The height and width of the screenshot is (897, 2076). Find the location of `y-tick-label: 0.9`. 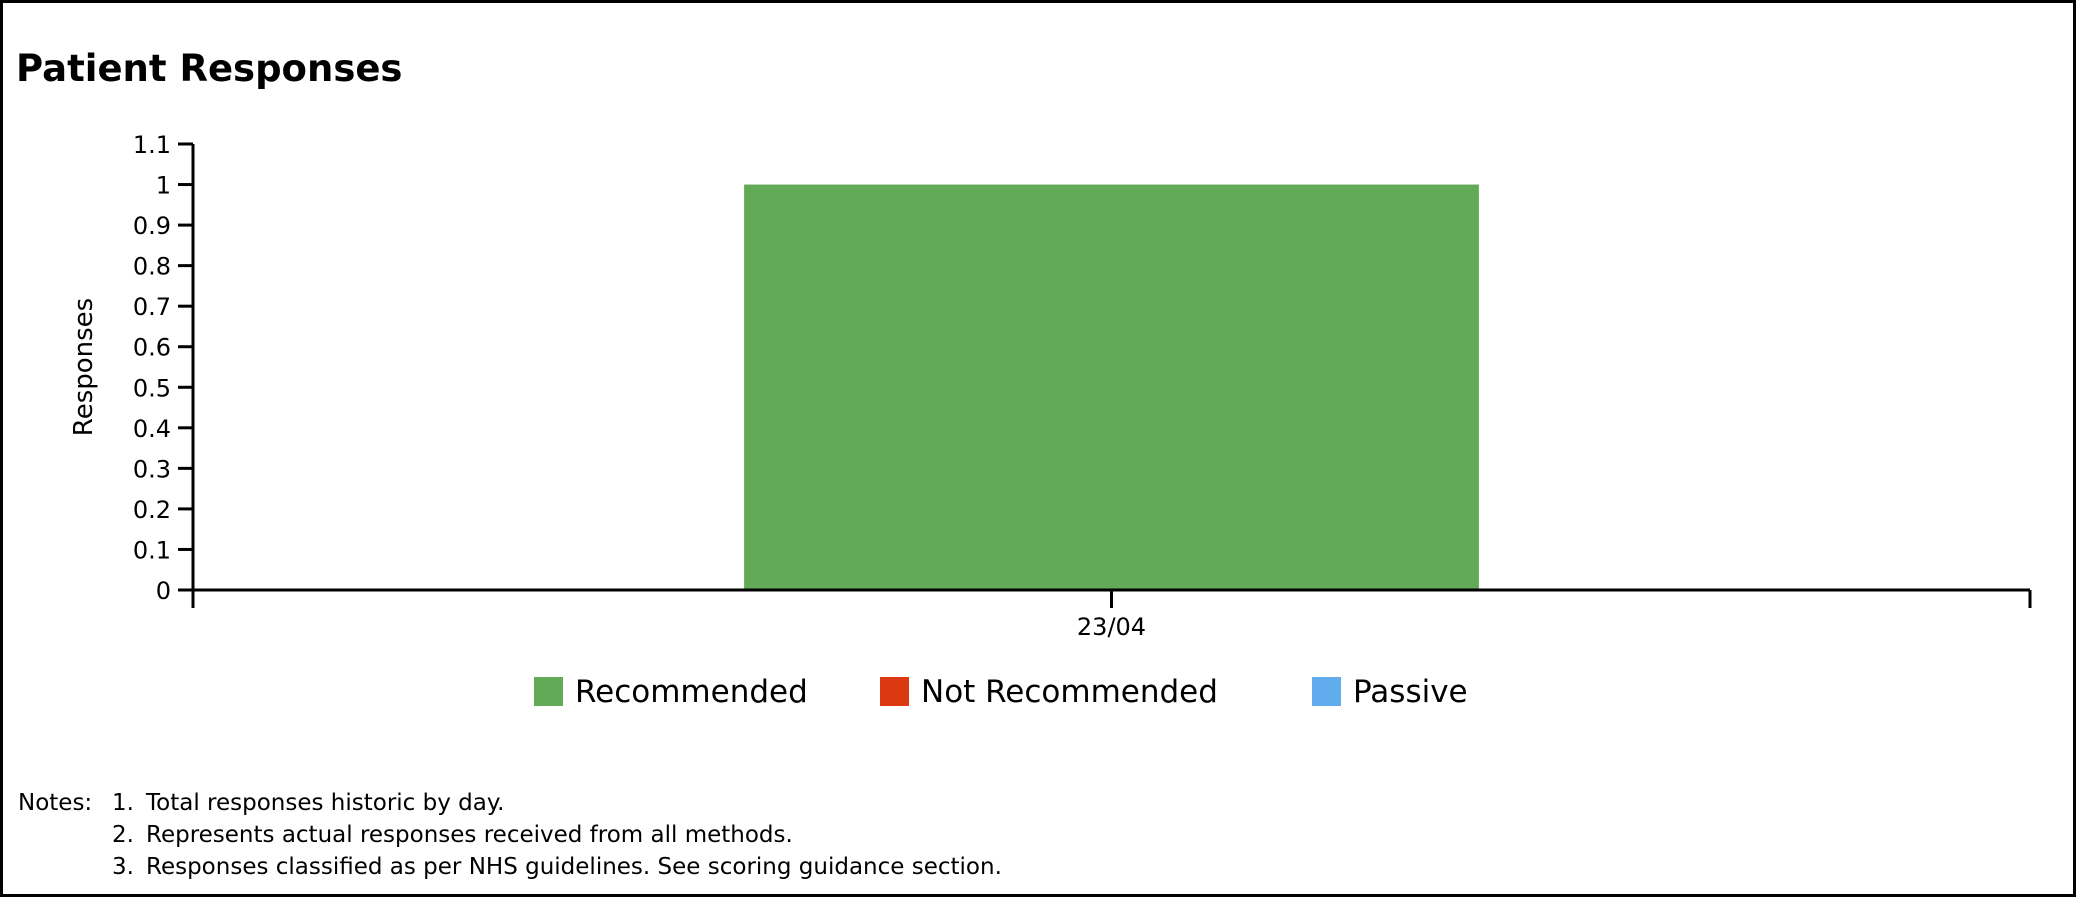

y-tick-label: 0.9 is located at coordinates (152, 226).